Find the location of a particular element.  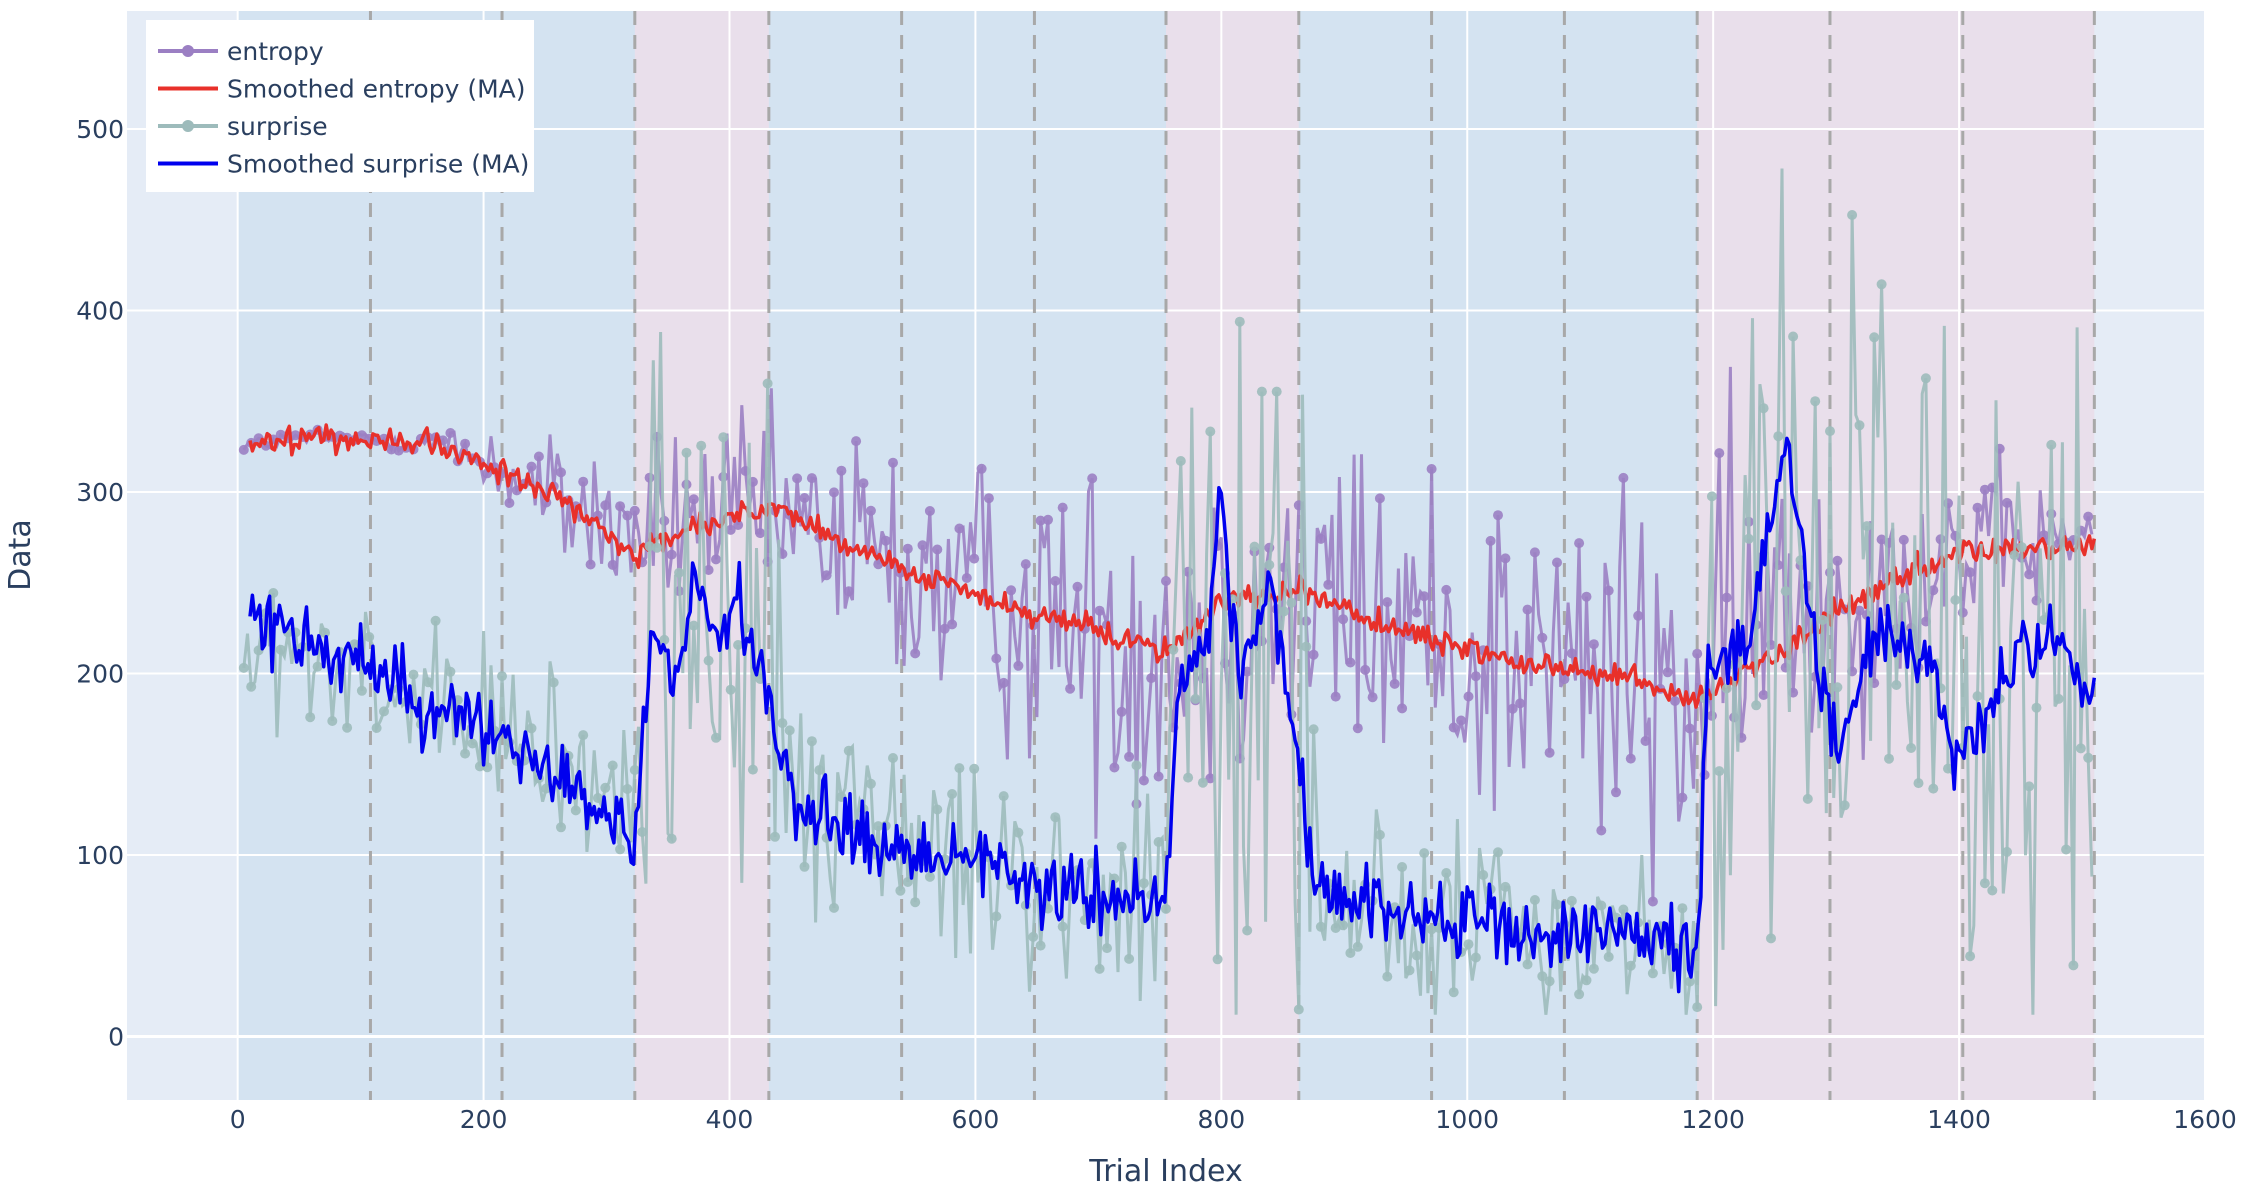

x-axis-title: Trial Index is located at coordinates (1165, 1171).